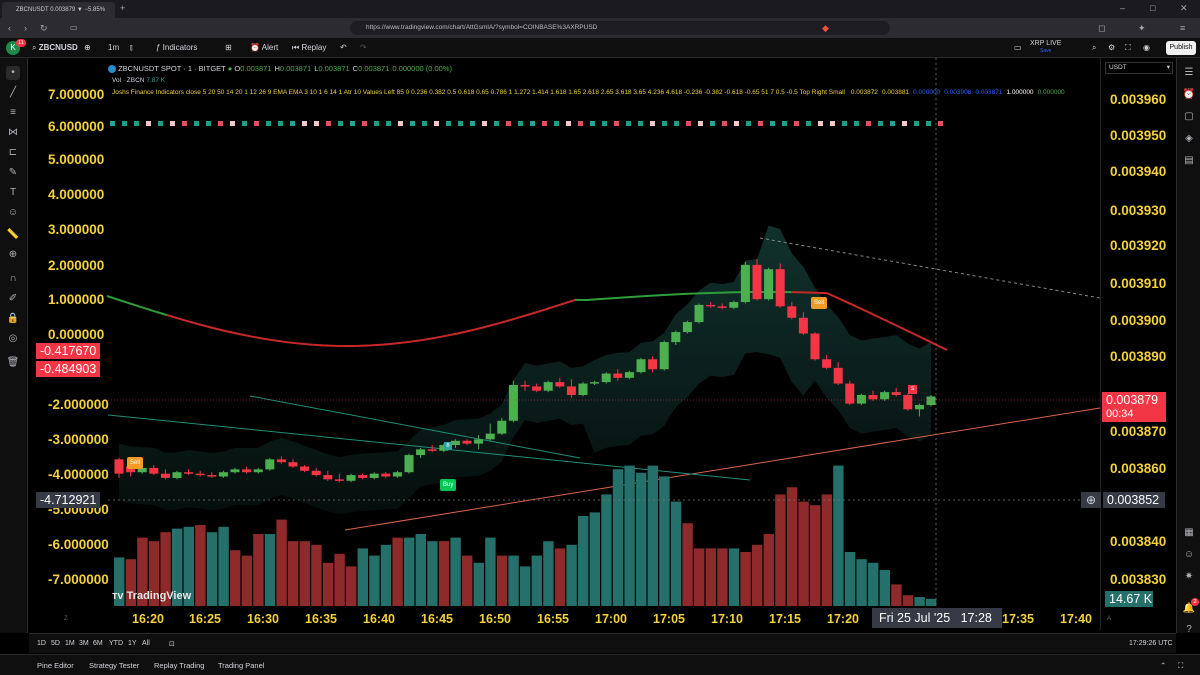  Describe the element at coordinates (958, 92) in the screenshot. I see `indicator-value: 0.003908` at that location.